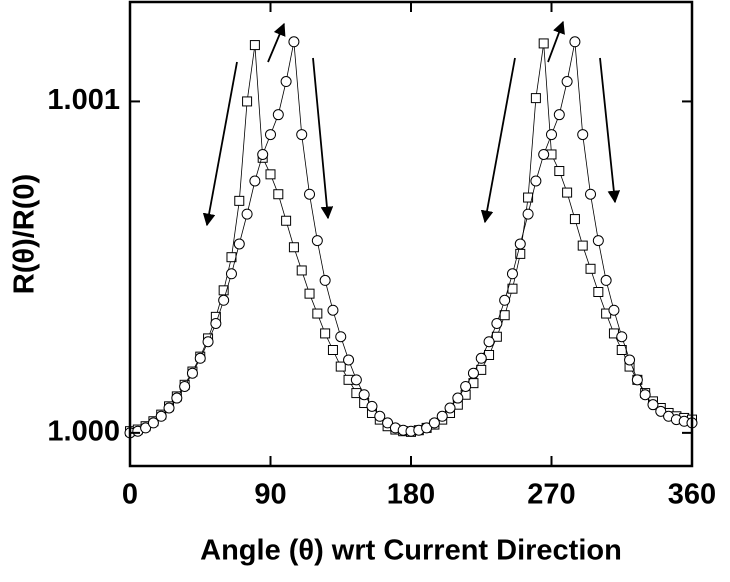  I want to click on x-tick-label: 270, so click(551, 495).